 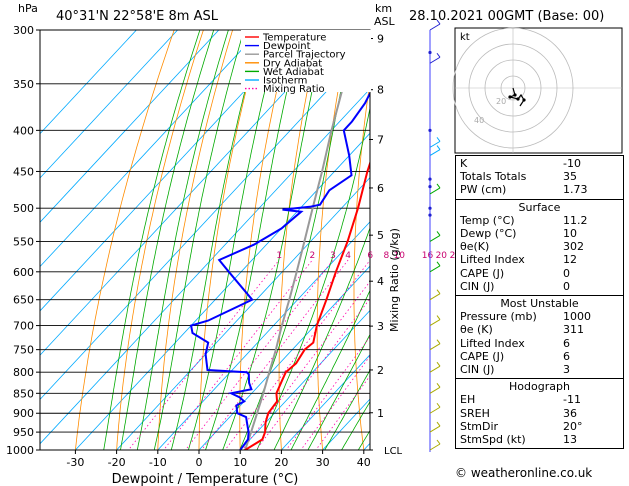 What do you see at coordinates (23, 30) in the screenshot?
I see `pressure-tick-label: 300` at bounding box center [23, 30].